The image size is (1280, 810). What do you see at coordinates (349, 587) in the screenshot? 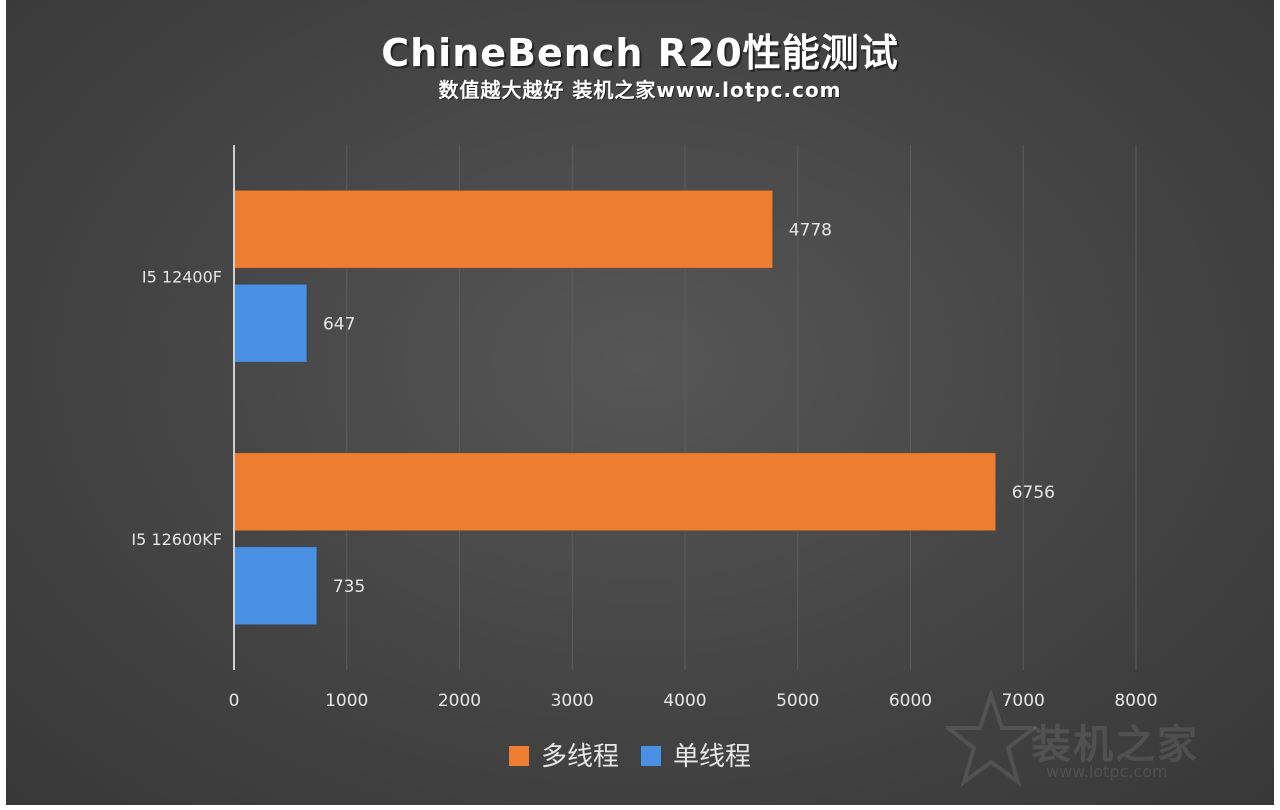
I see `data-label: 735` at bounding box center [349, 587].